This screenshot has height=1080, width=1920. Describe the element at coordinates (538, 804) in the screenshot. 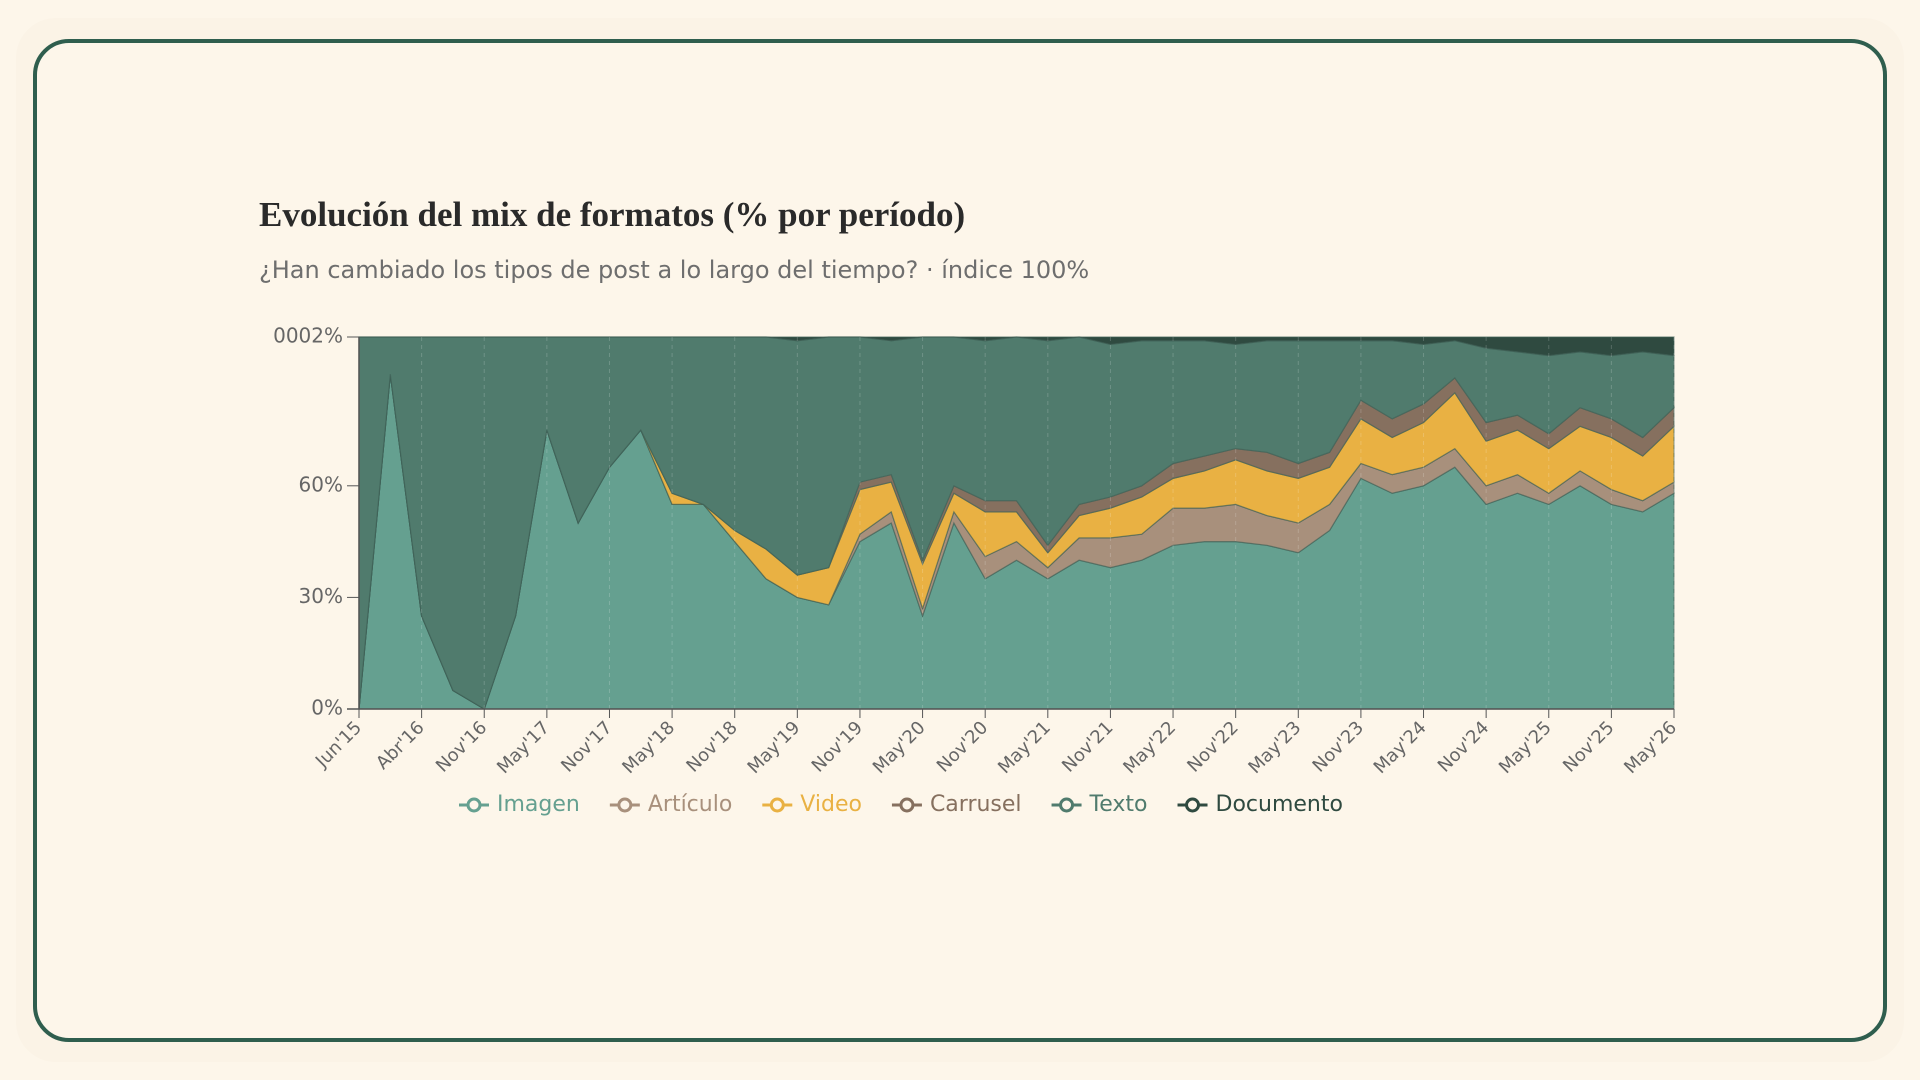

I see `legend-label: Imagen` at that location.